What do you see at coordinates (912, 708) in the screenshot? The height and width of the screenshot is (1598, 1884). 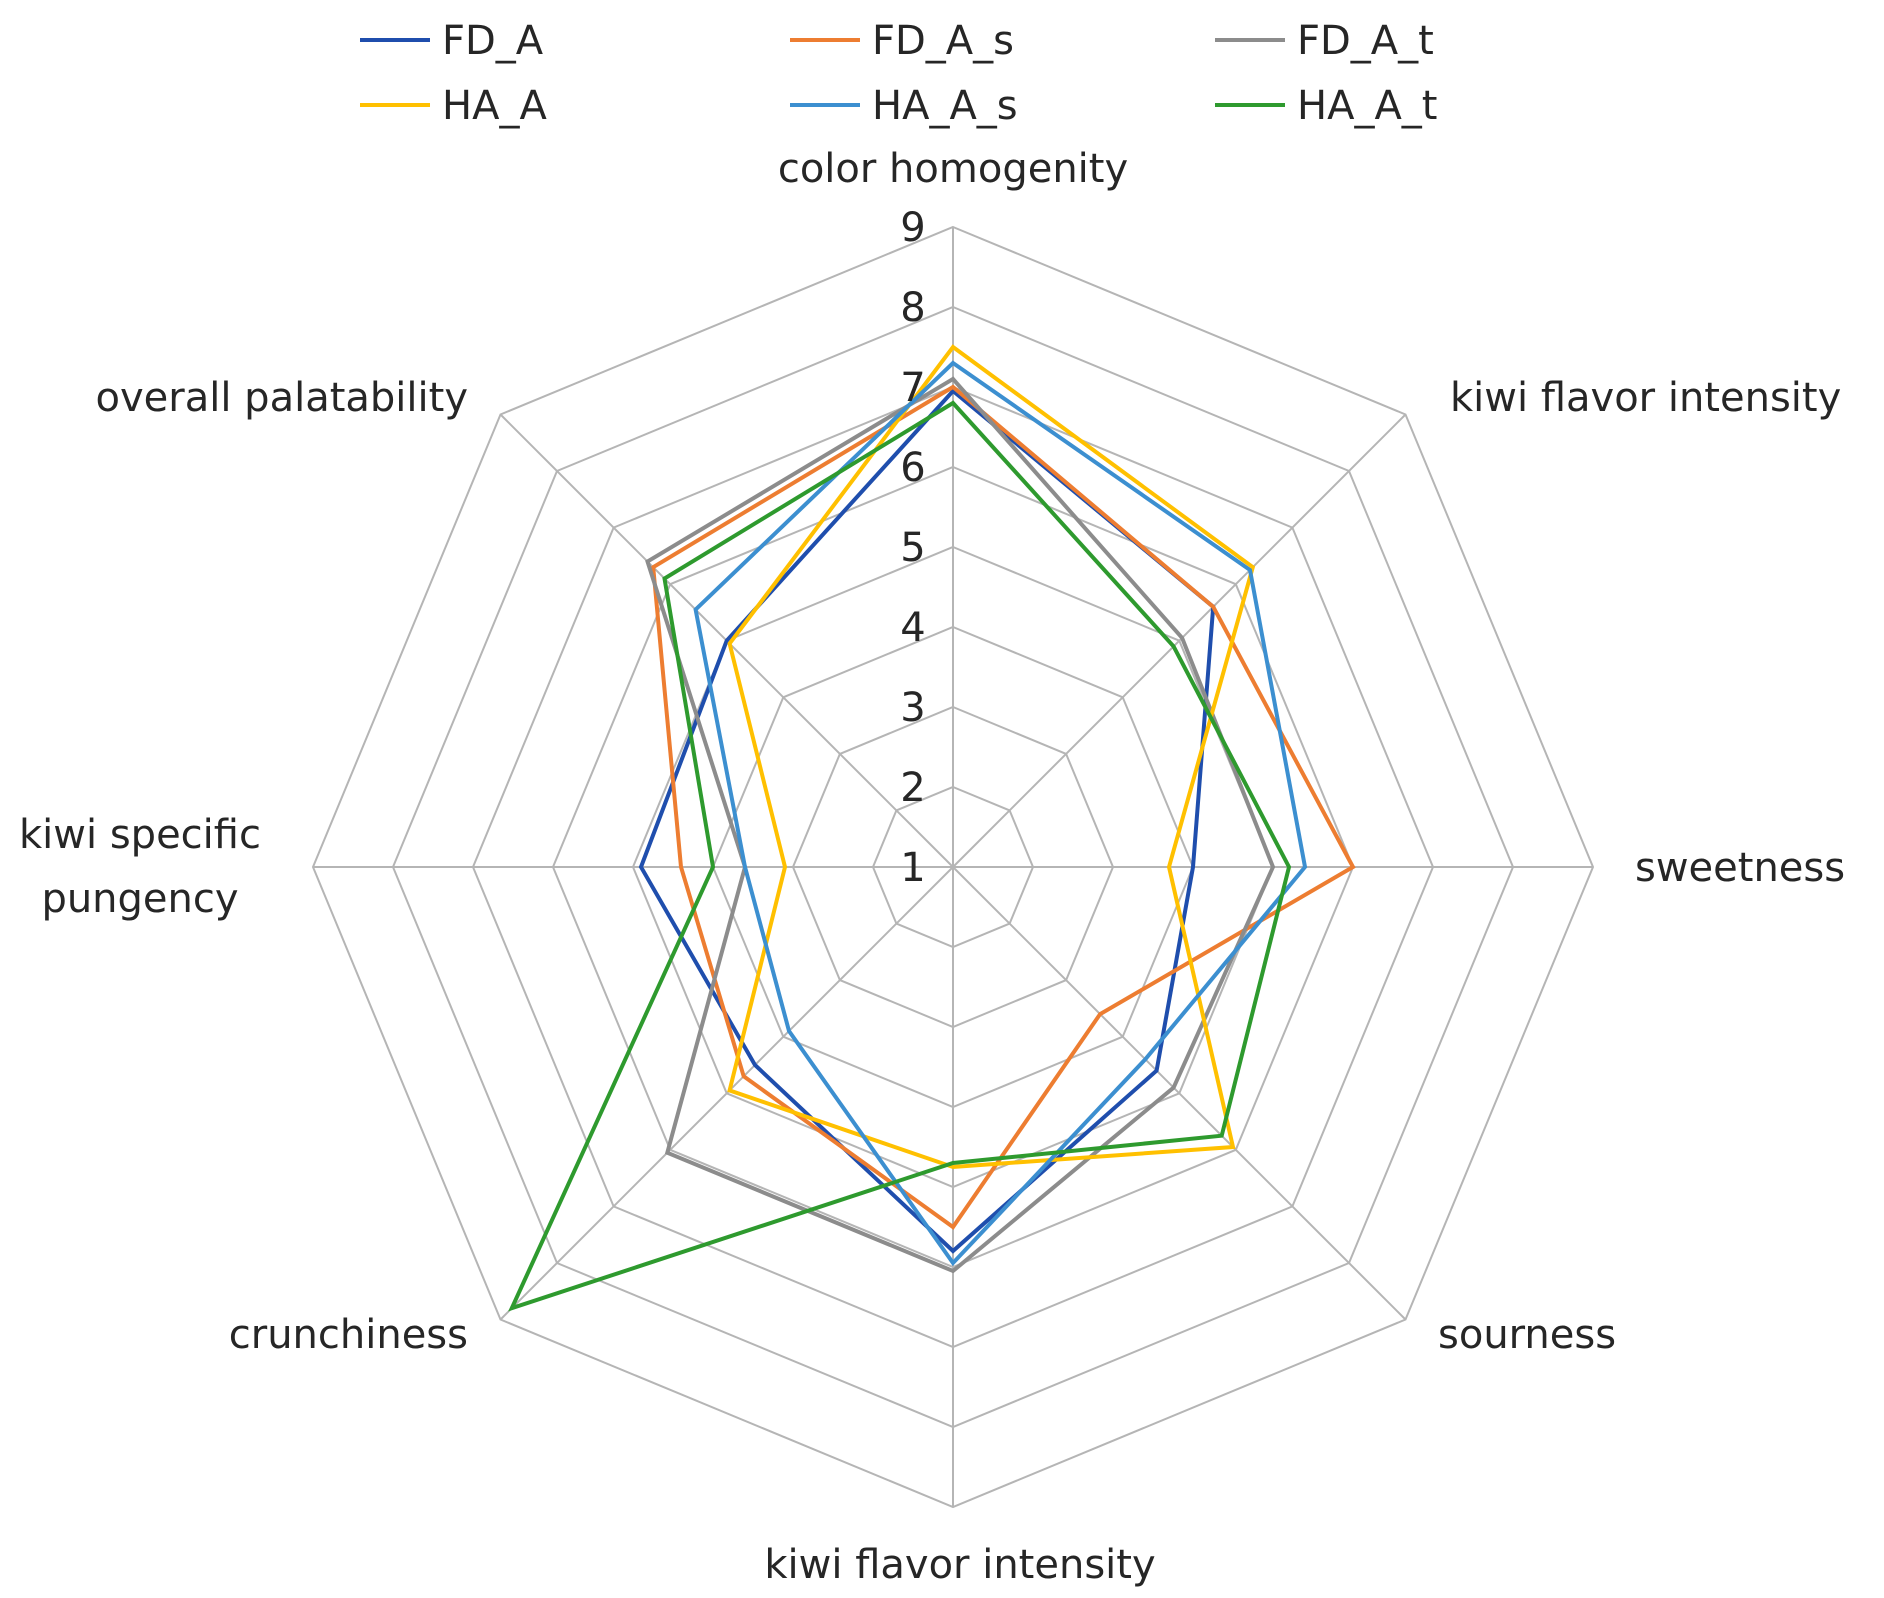 I see `tick-label-3: 3` at bounding box center [912, 708].